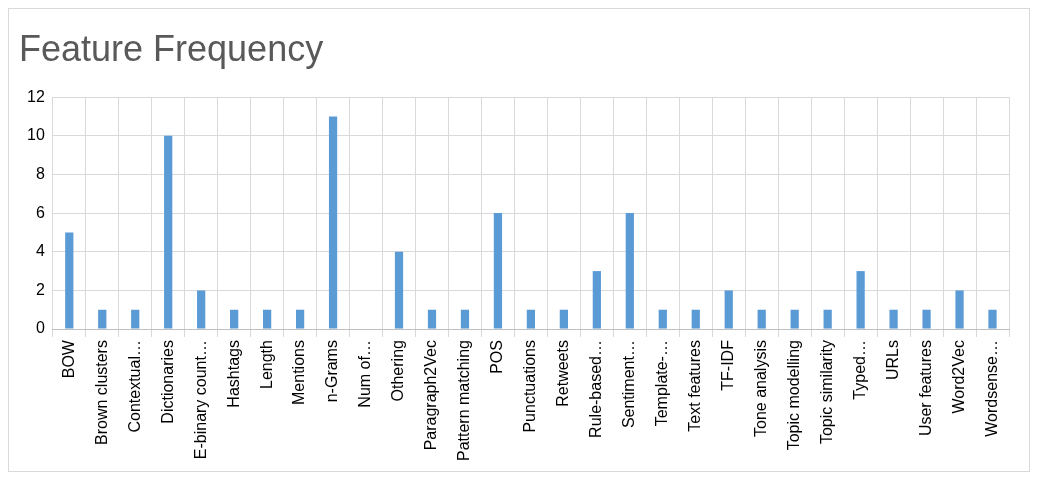 The height and width of the screenshot is (480, 1039). I want to click on y-tick-label: 12, so click(36, 96).